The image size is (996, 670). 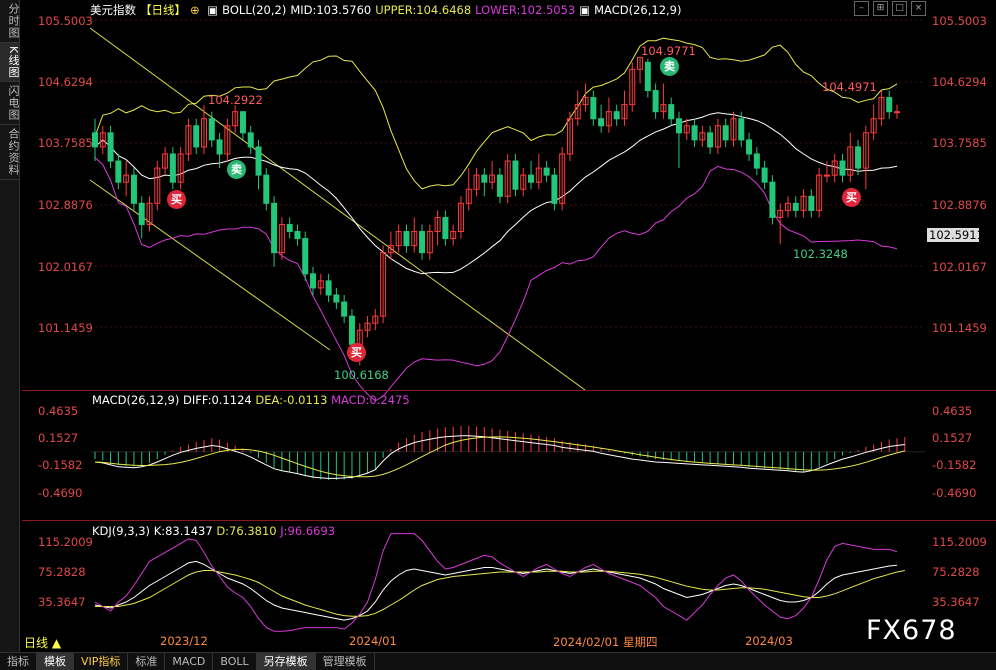 What do you see at coordinates (101, 661) in the screenshot?
I see `tab-vip: VIP指标` at bounding box center [101, 661].